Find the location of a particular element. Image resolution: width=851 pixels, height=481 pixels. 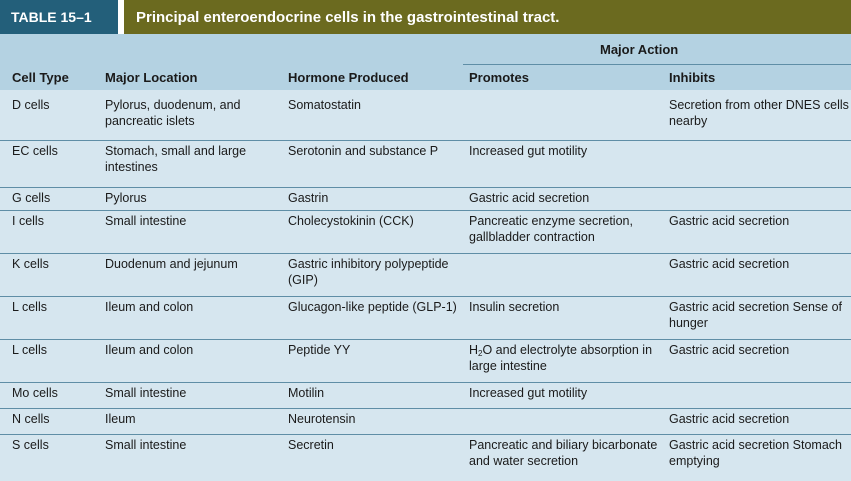

inhibits-cell: Gastric acid secretion Stomach emptying is located at coordinates (755, 453).